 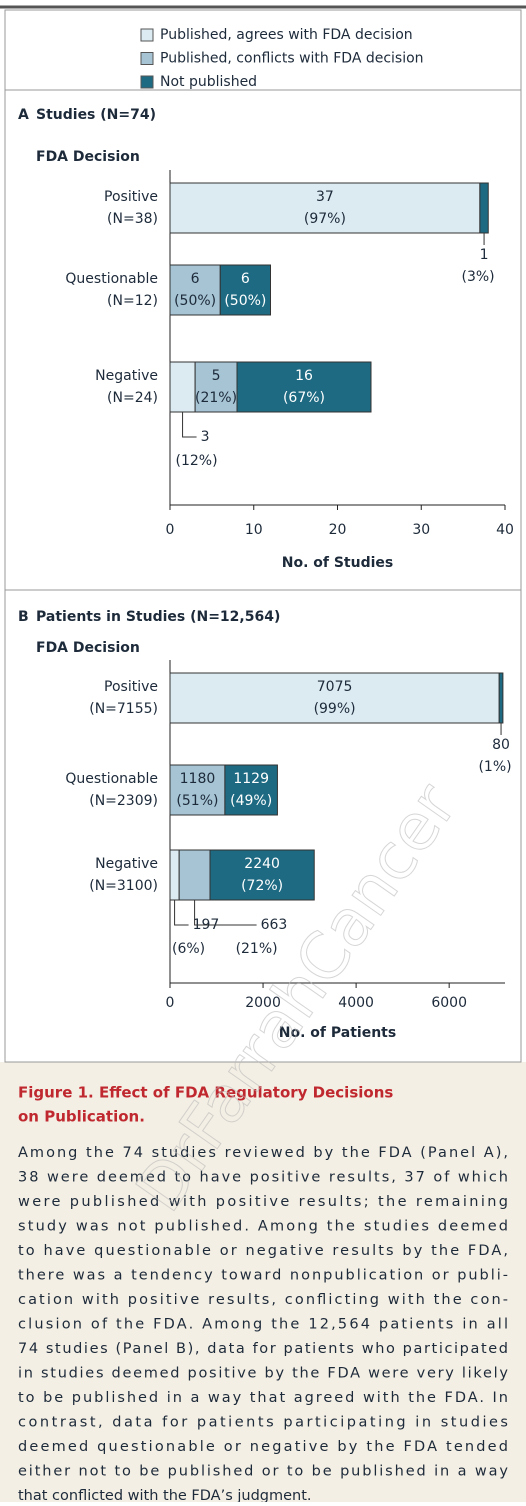 I want to click on data-label: 2240, so click(x=262, y=864).